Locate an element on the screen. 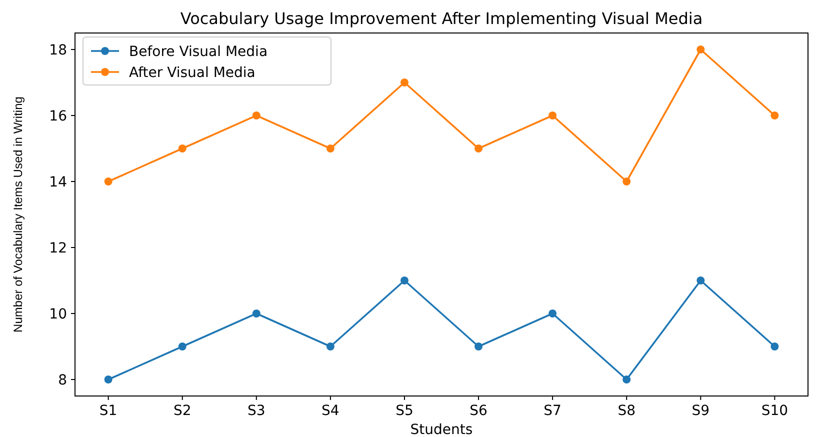 This screenshot has height=437, width=816. x-tick-label: S3 is located at coordinates (257, 411).